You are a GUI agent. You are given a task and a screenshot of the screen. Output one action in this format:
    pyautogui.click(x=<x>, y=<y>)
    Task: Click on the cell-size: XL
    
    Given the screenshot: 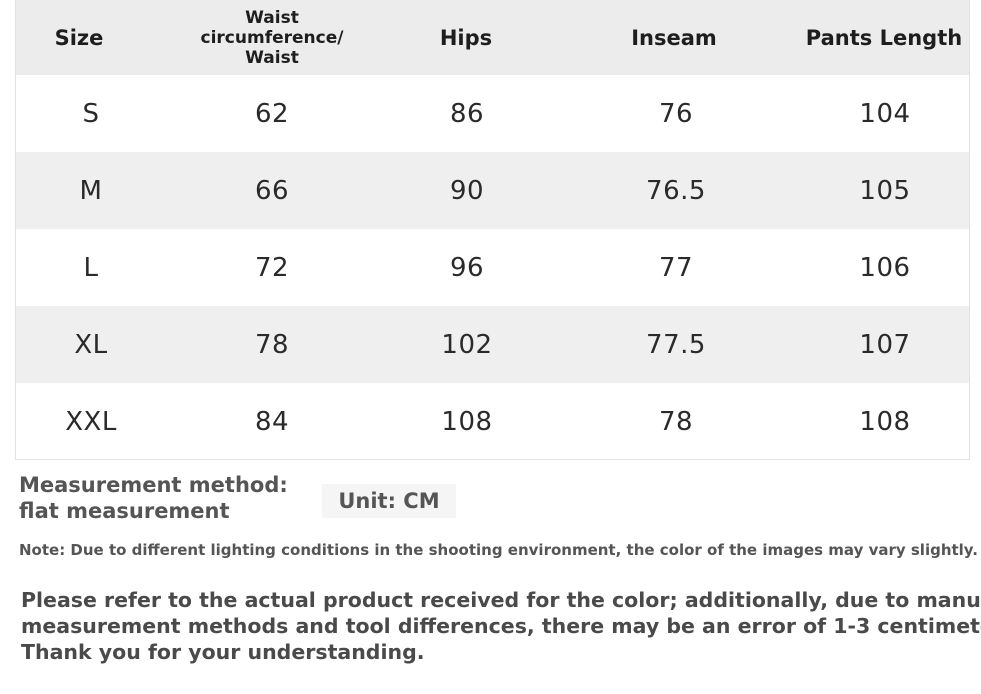 What is the action you would take?
    pyautogui.click(x=91, y=344)
    